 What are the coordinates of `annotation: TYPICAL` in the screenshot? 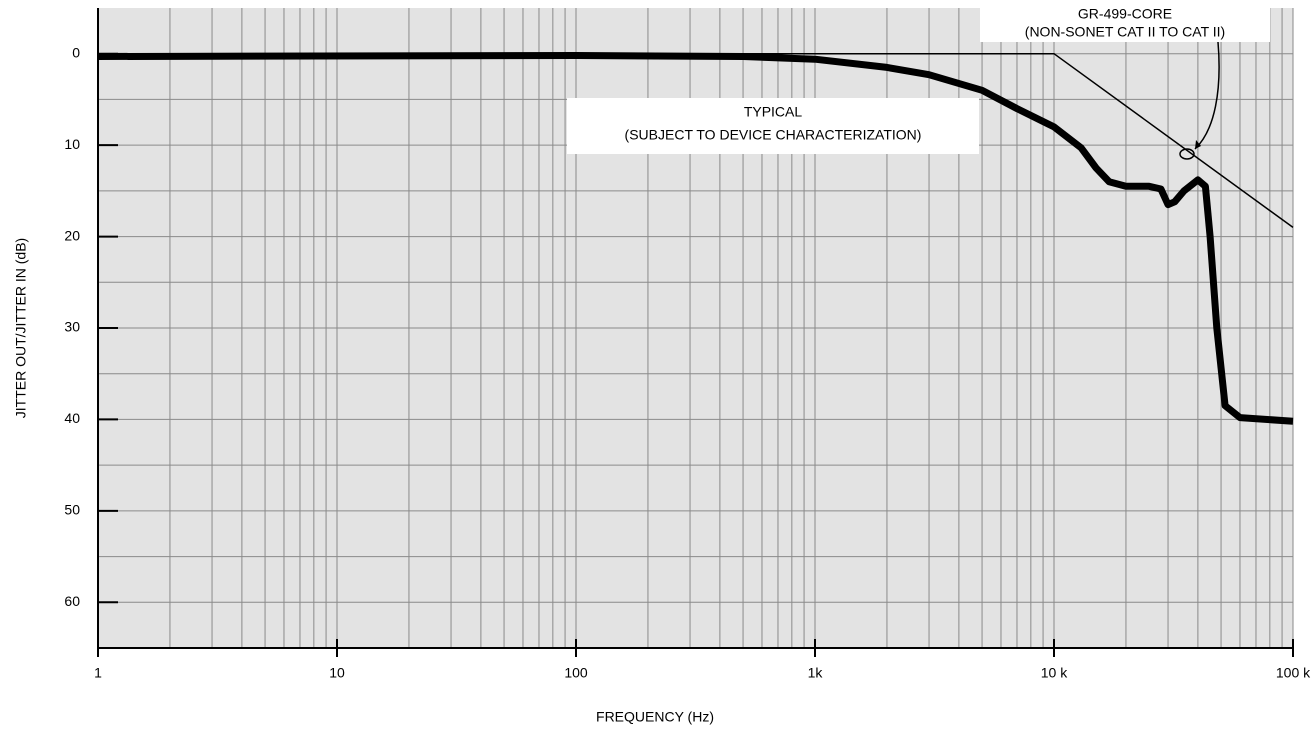 It's located at (773, 112).